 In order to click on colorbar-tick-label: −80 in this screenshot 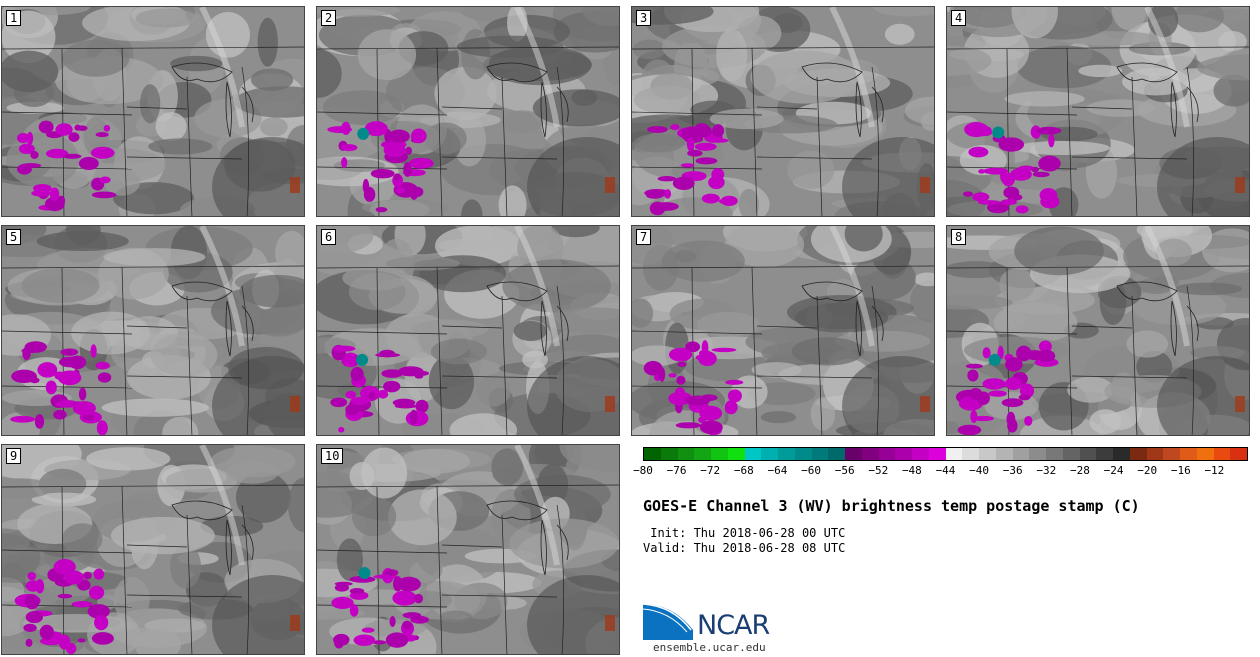, I will do `click(643, 470)`.